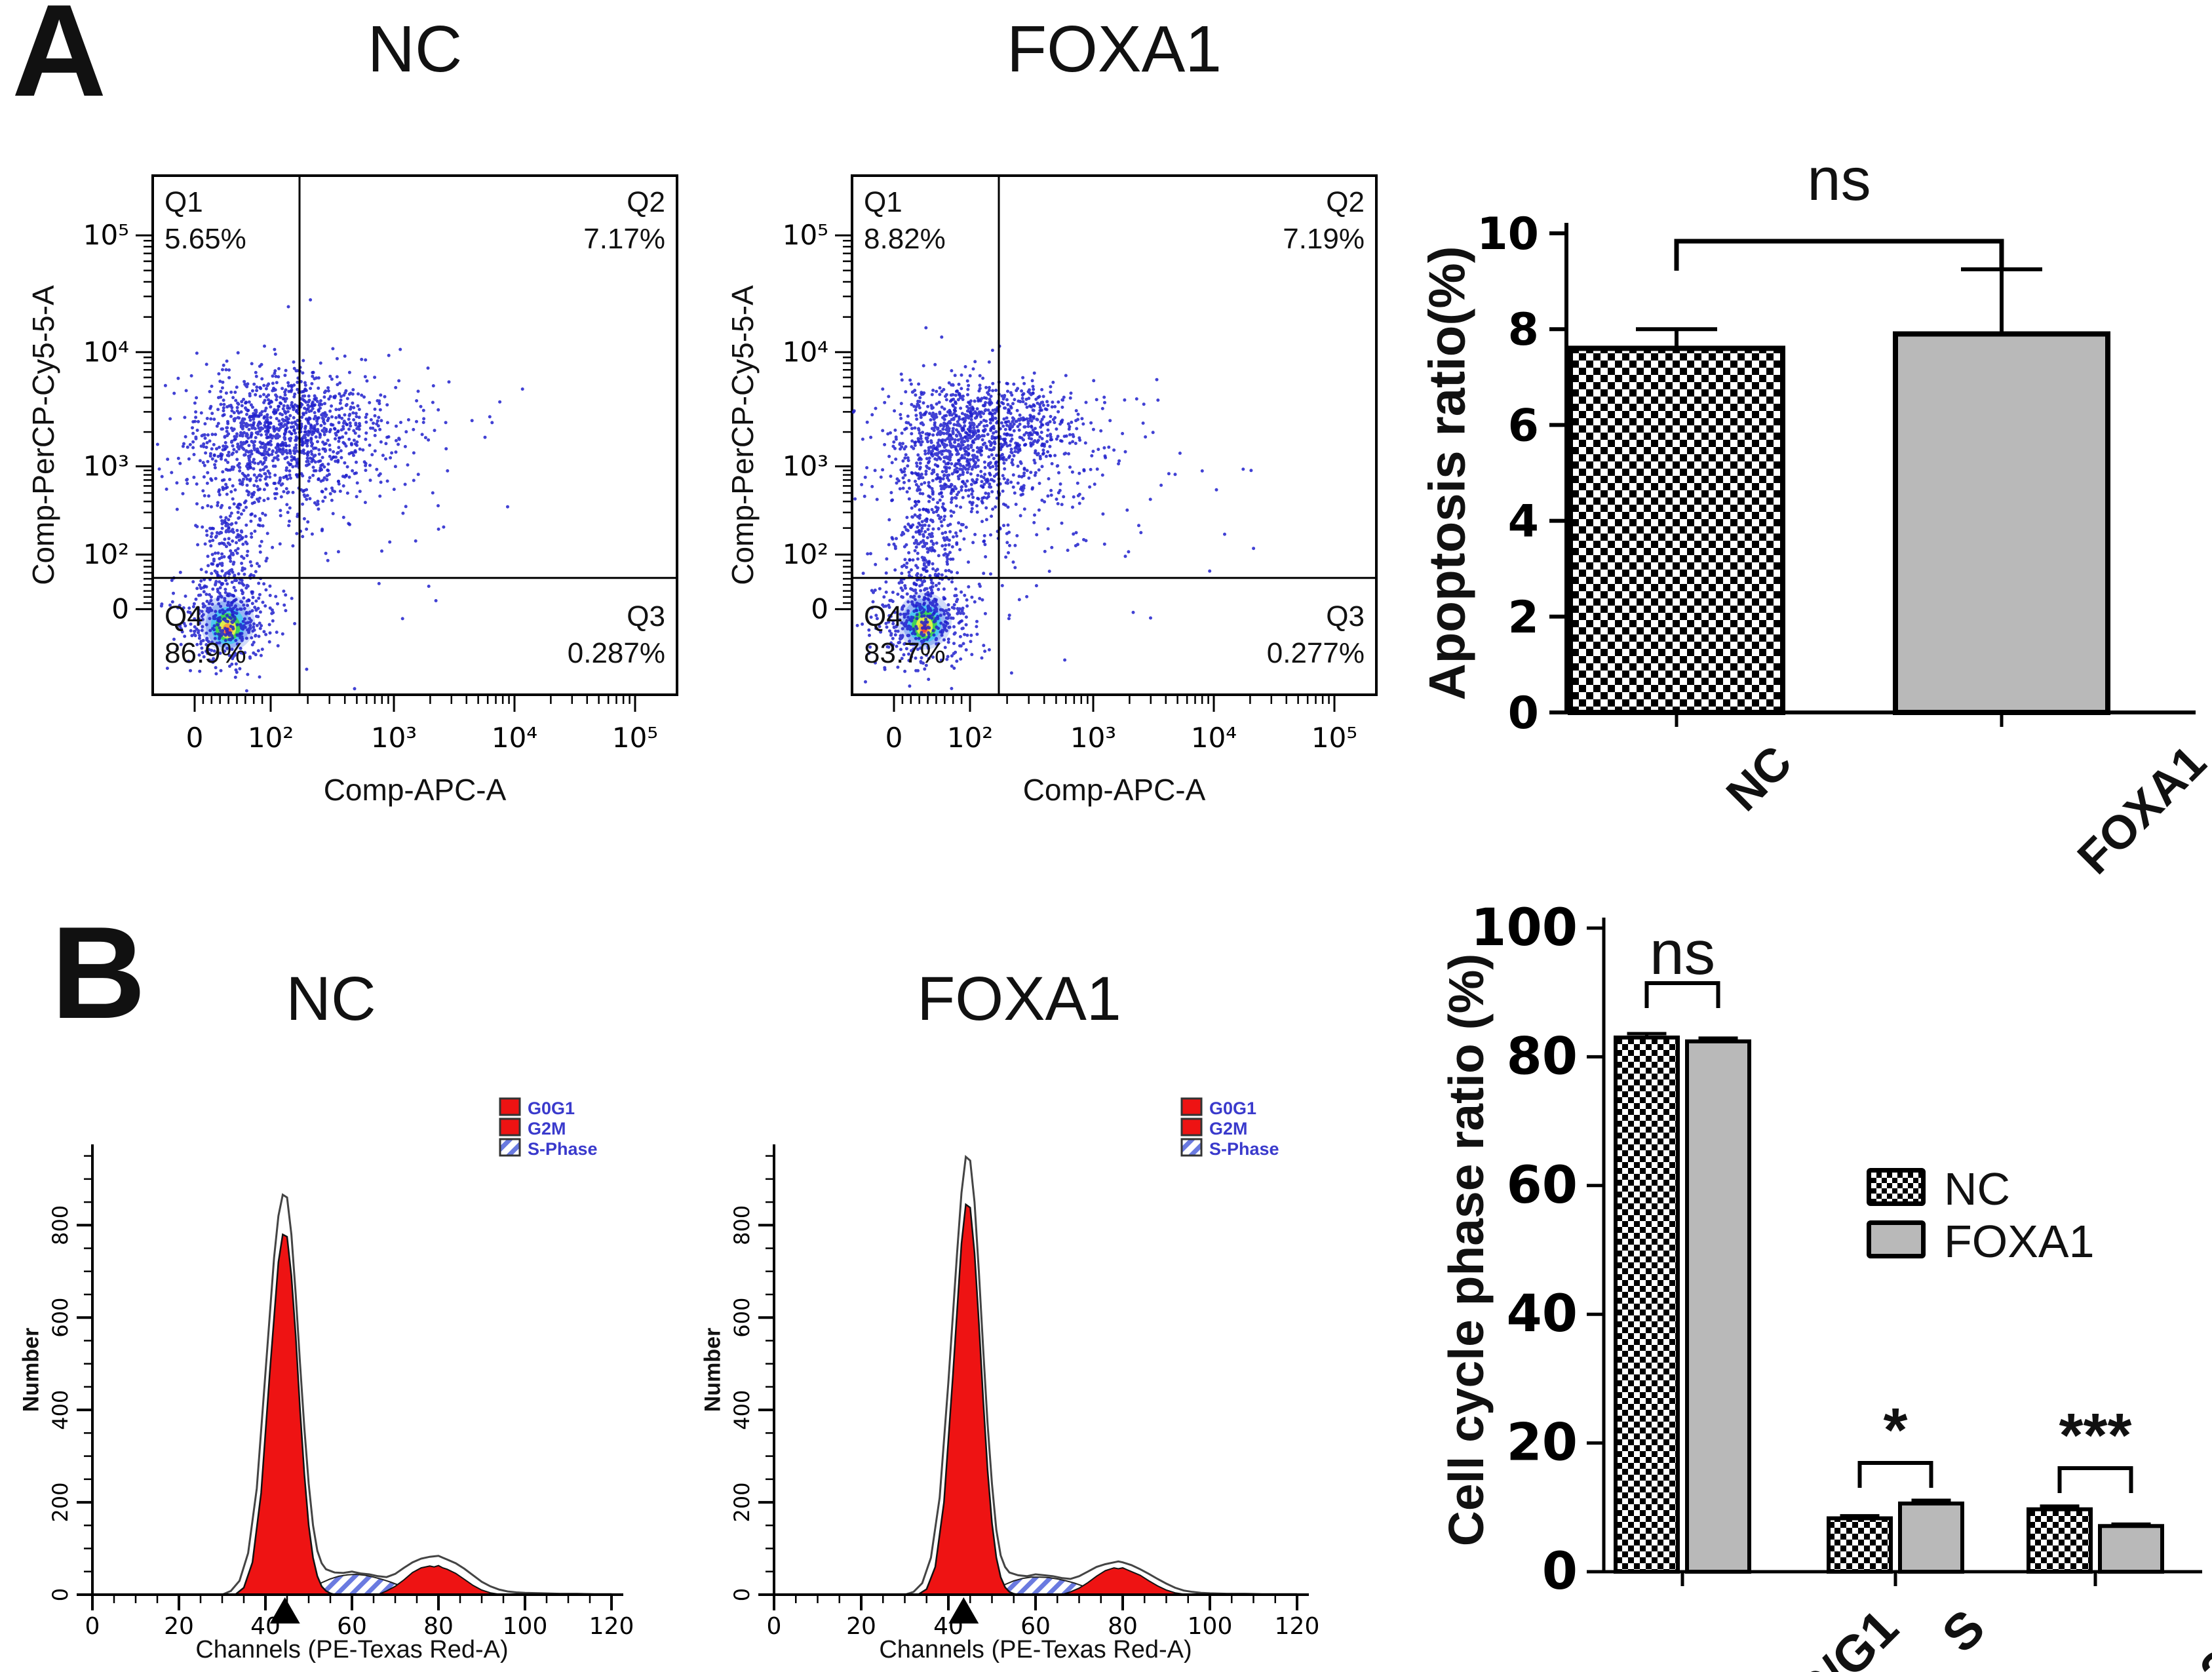  Describe the element at coordinates (1244, 1149) in the screenshot. I see `hist-foxa1-legend-sphase: S-Phase` at that location.